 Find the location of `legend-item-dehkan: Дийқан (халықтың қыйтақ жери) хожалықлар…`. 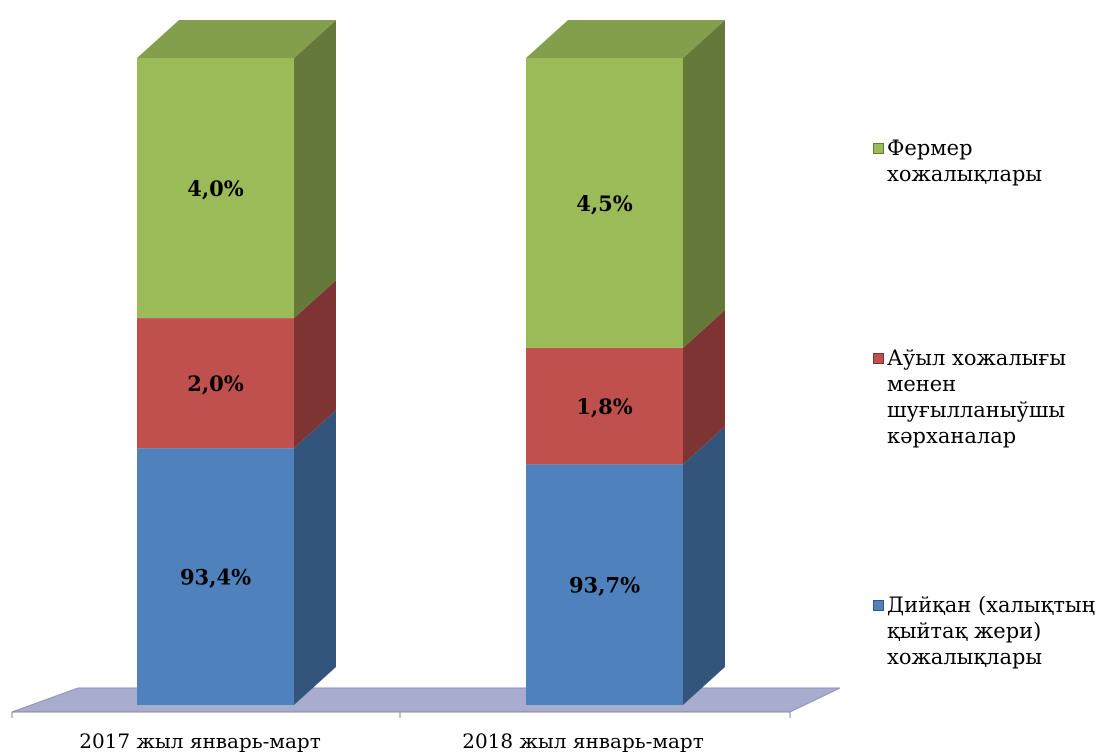

legend-item-dehkan: Дийқан (халықтың қыйтақ жери) хожалықлар… is located at coordinates (992, 631).